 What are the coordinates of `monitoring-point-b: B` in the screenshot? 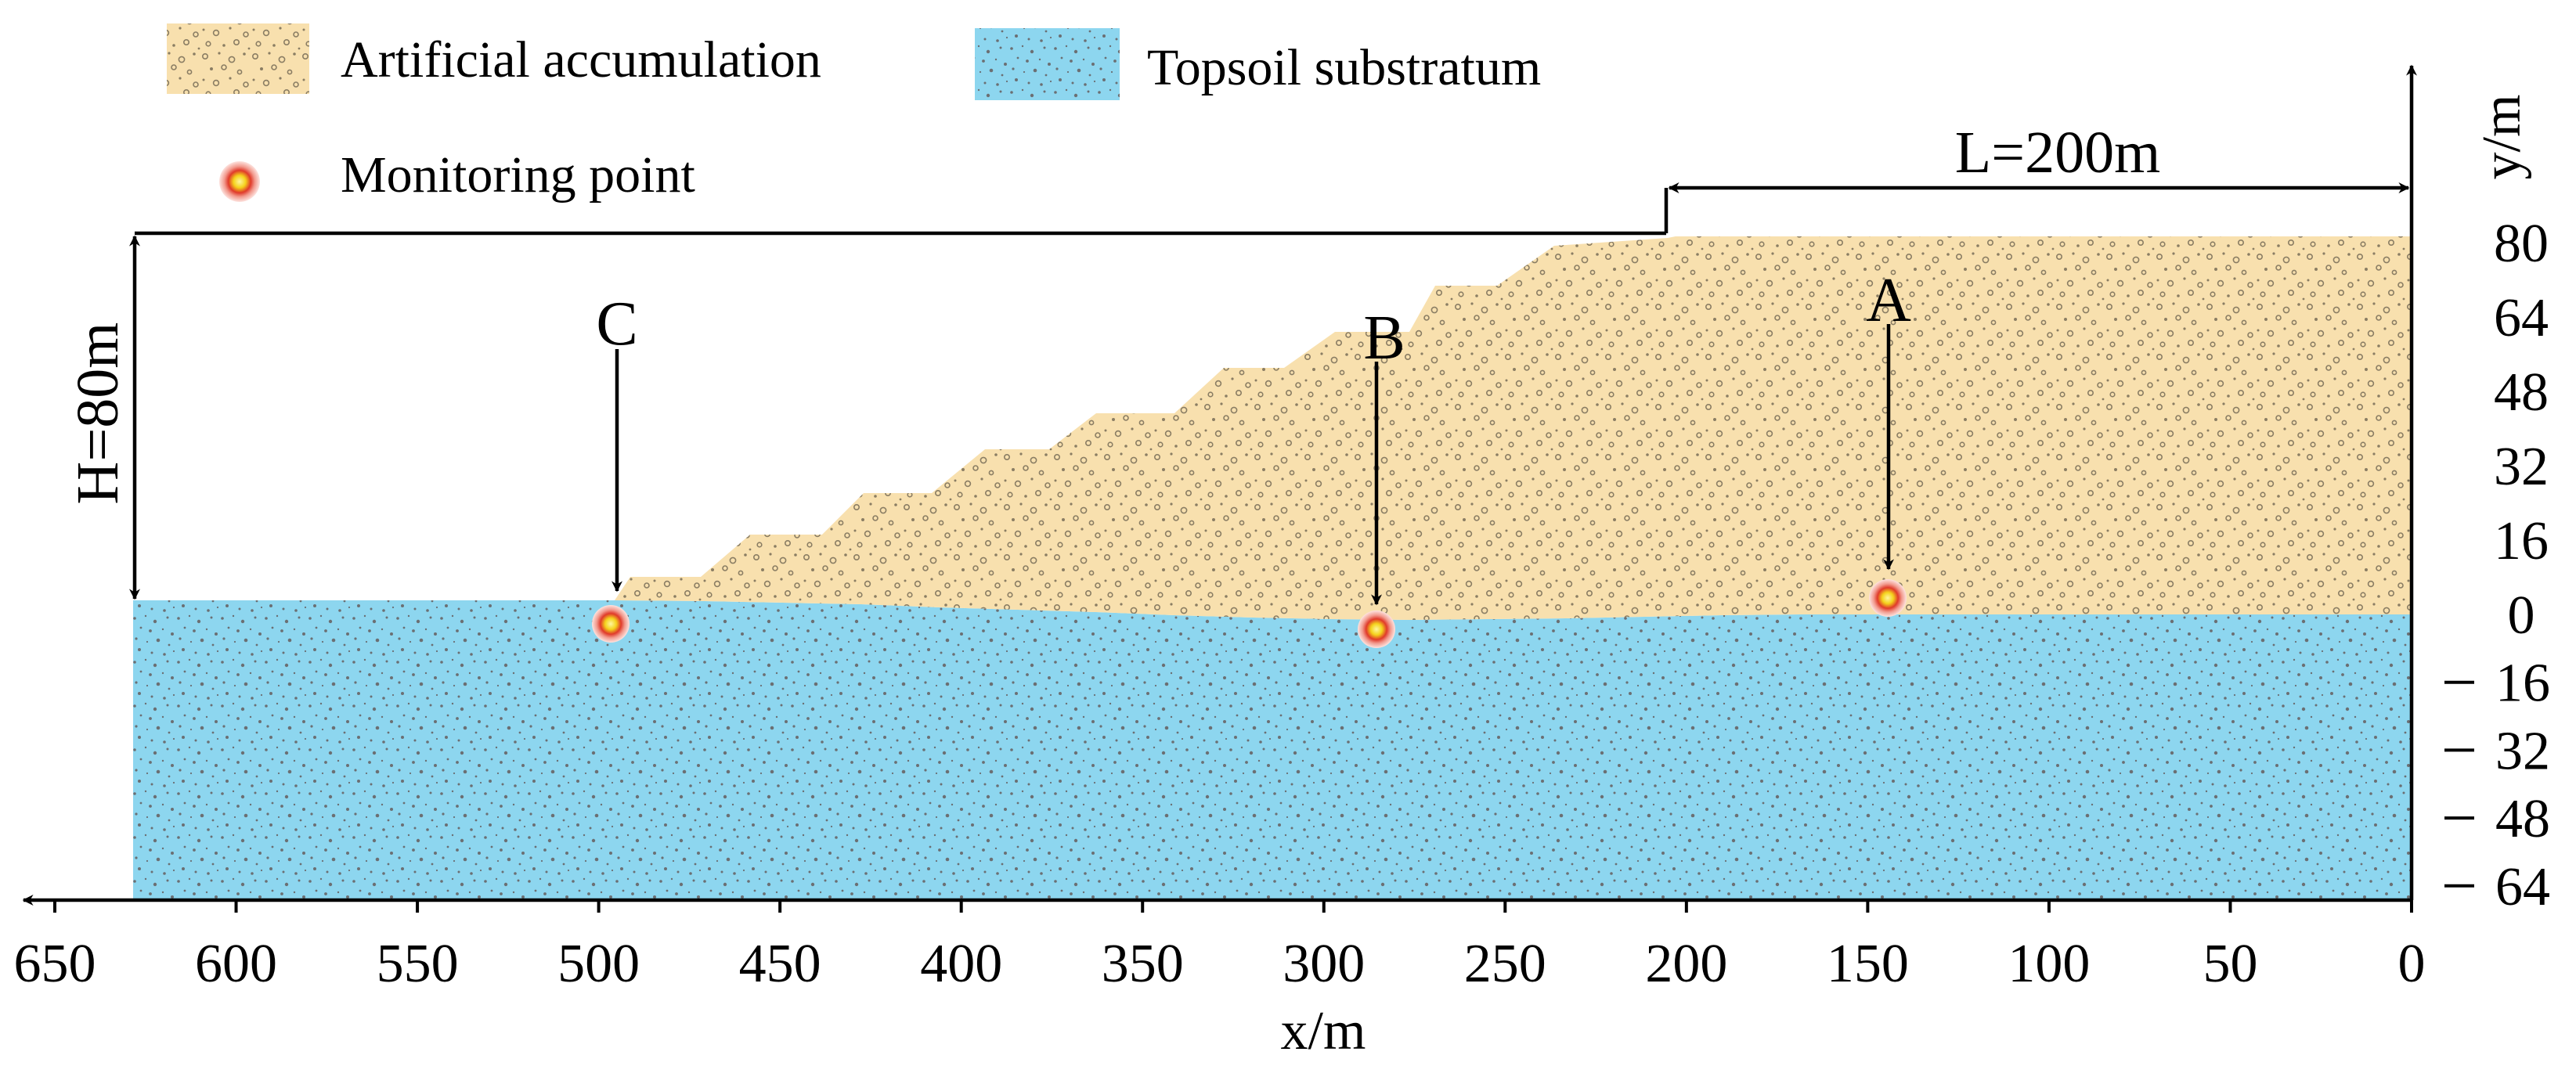 It's located at (1381, 476).